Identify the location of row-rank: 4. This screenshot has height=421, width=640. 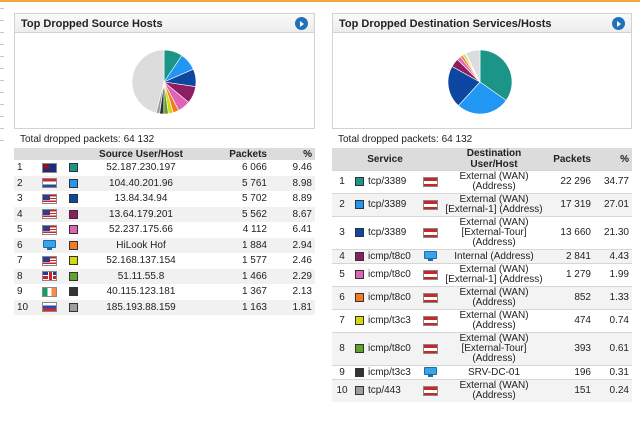
(342, 256).